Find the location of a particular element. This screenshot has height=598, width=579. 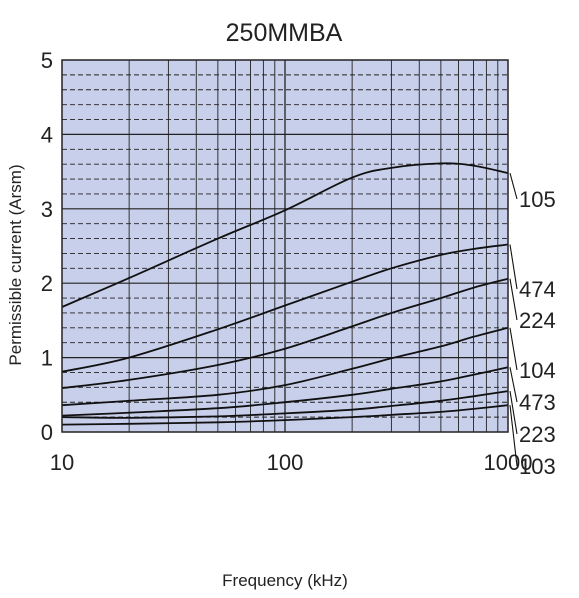

series-label-224: 224 is located at coordinates (537, 320).